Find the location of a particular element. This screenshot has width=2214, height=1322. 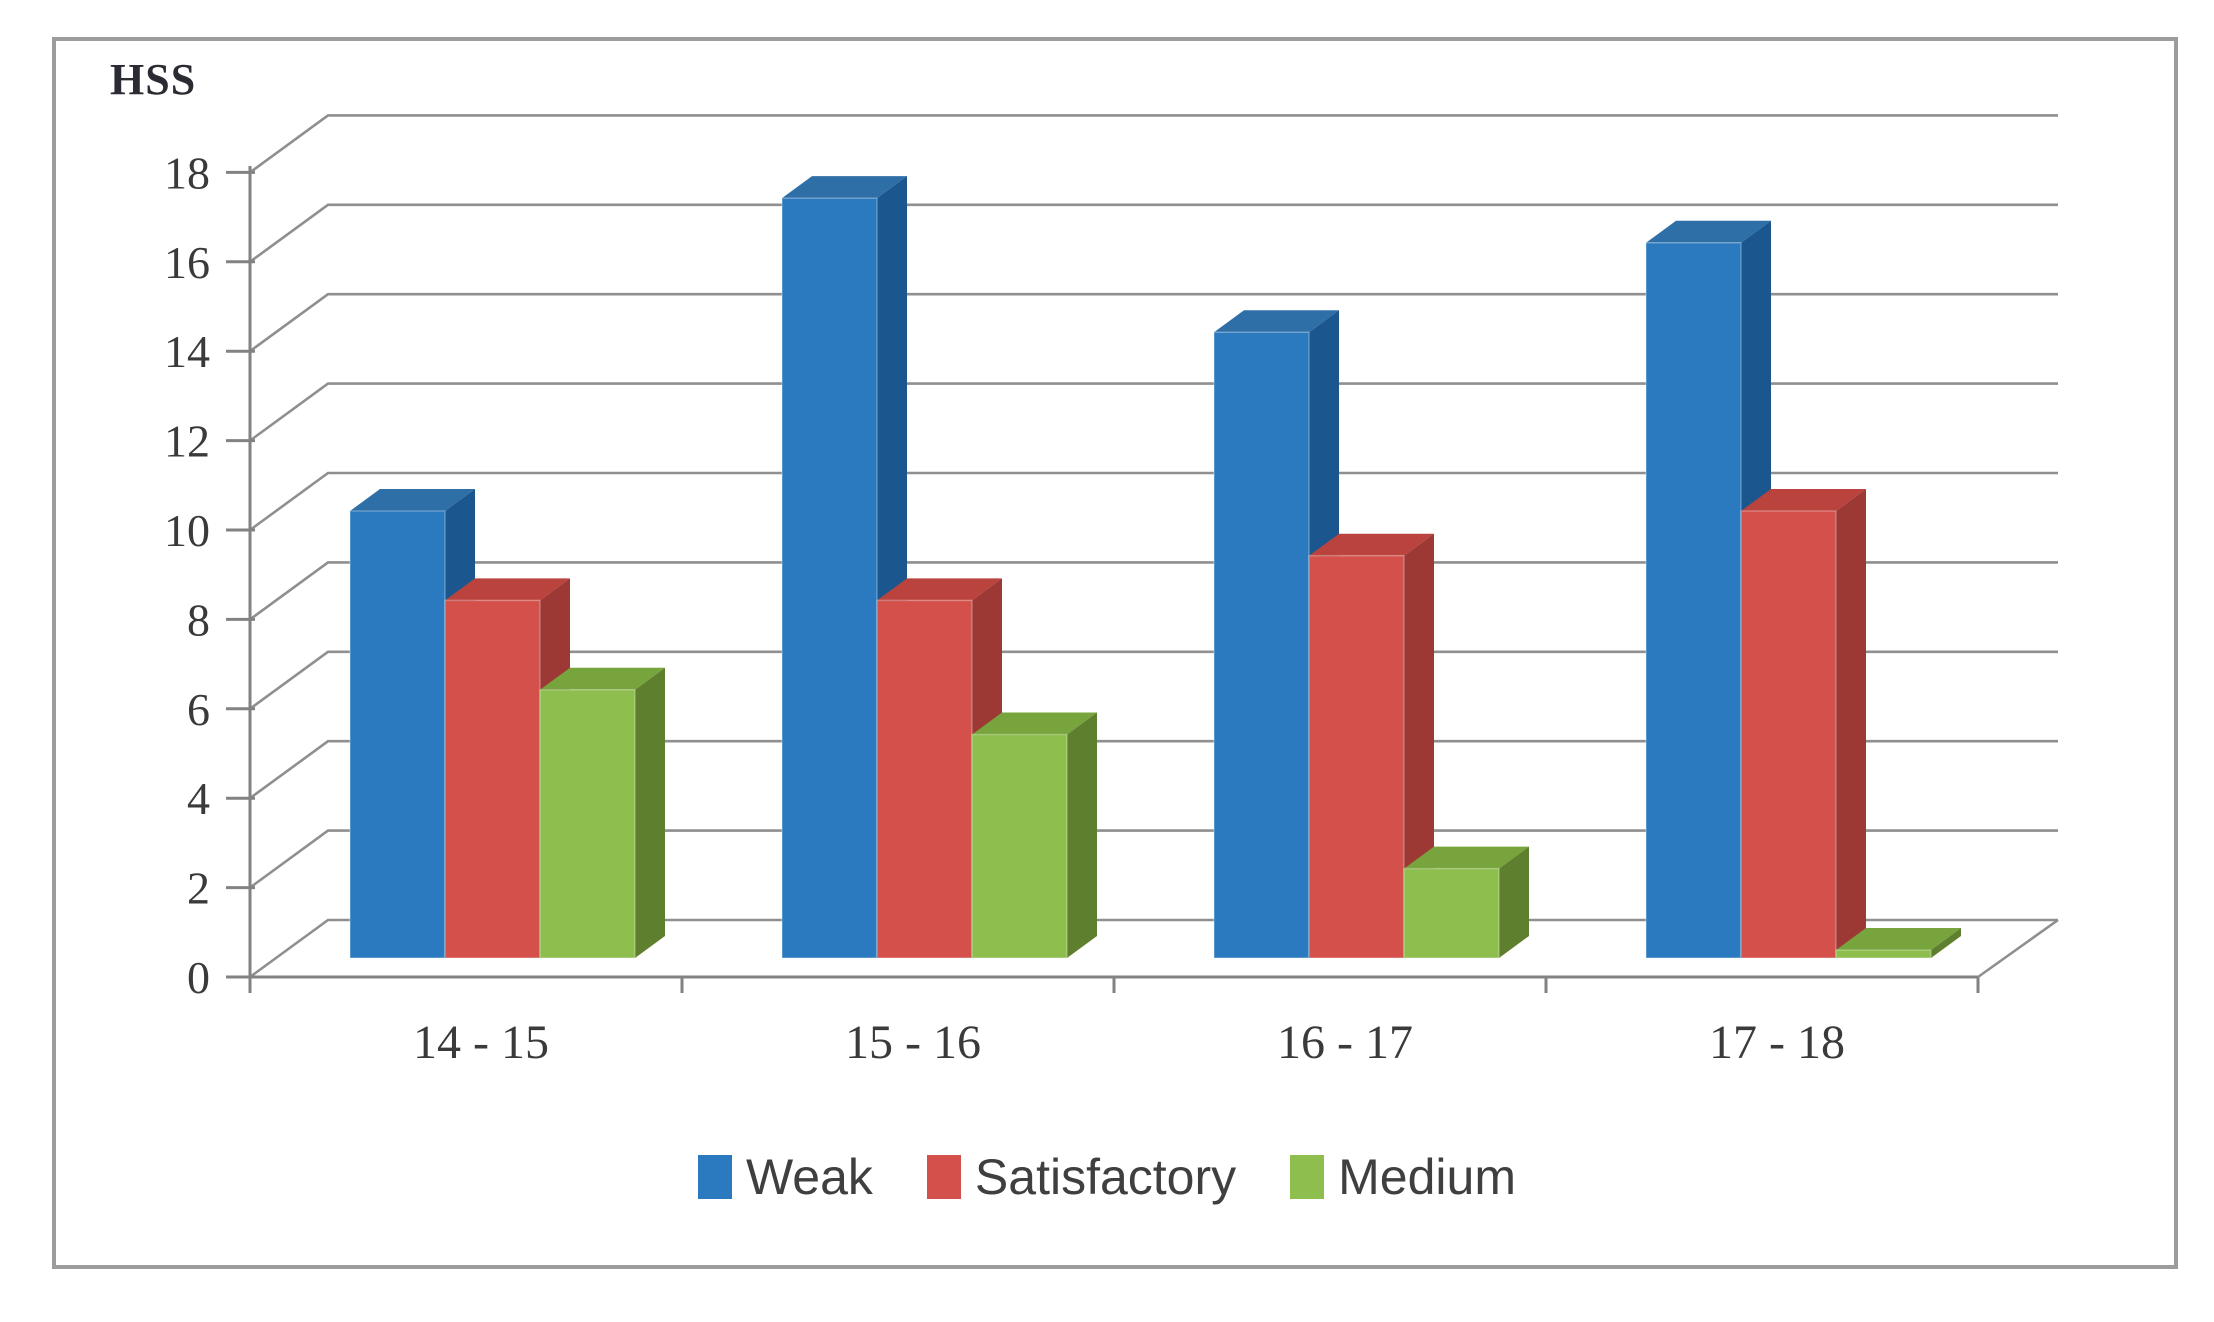

y-tick-label: 6 is located at coordinates (198, 709).